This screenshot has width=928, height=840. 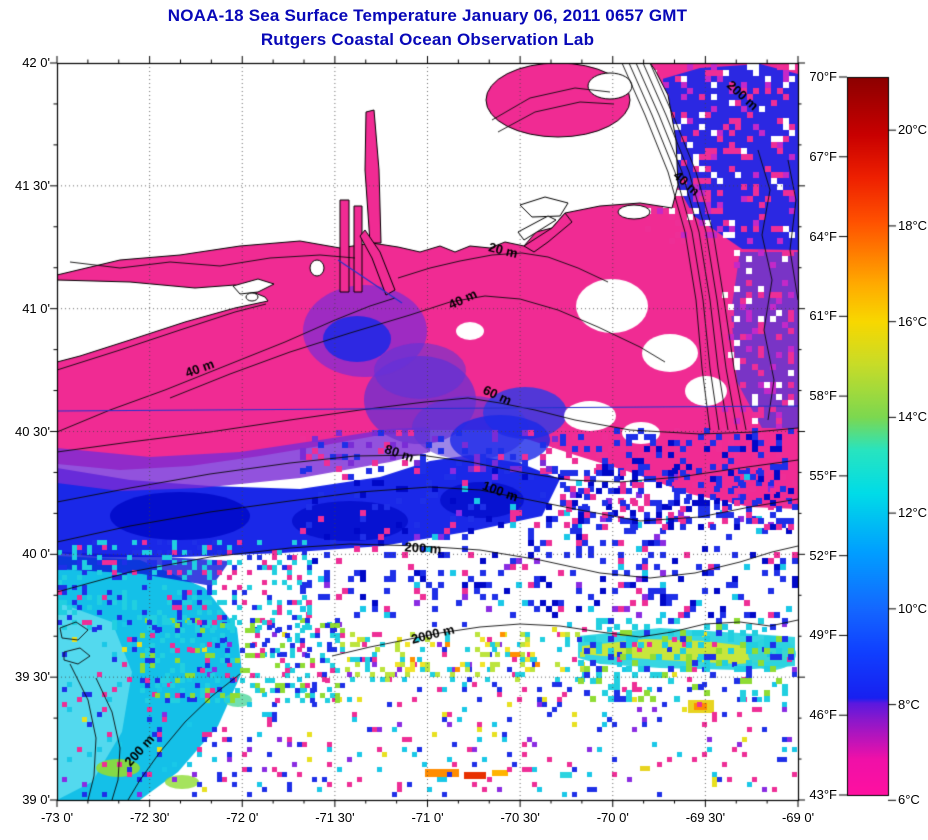 What do you see at coordinates (242, 817) in the screenshot?
I see `x-tick-label: -72 0'` at bounding box center [242, 817].